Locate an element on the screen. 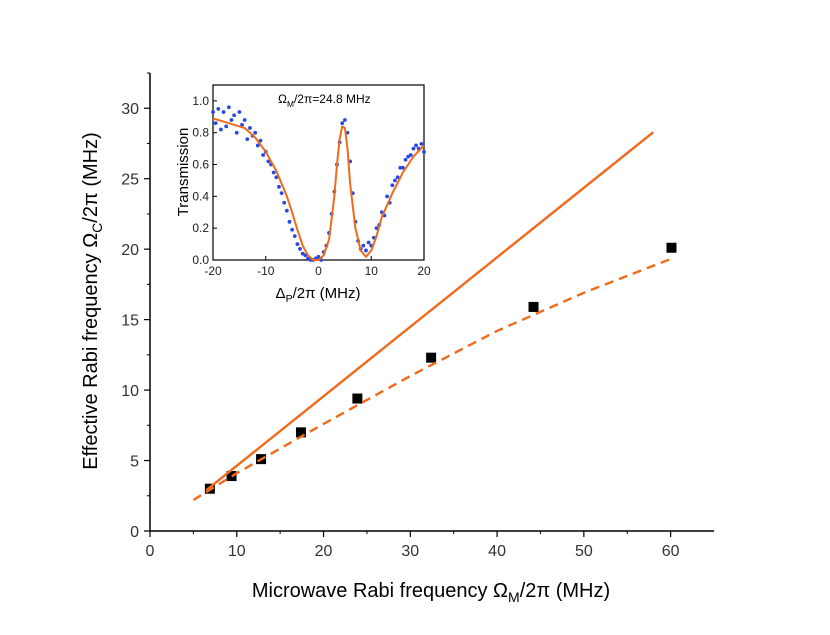  inset-x-axis-label: ΔP/2π (MHz) is located at coordinates (318, 295).